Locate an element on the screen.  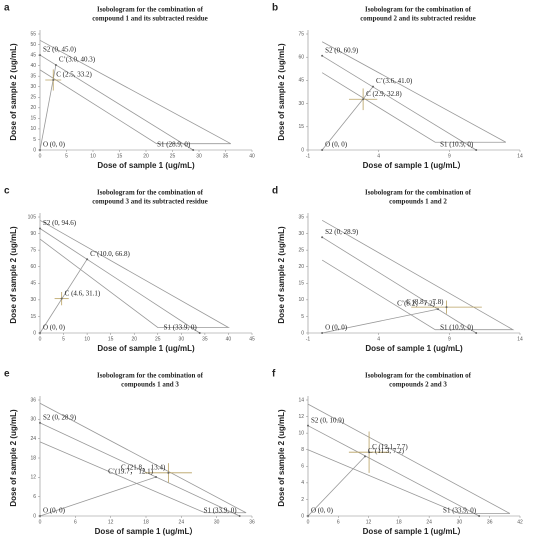
x-tick-label: 42 is located at coordinates (520, 522).